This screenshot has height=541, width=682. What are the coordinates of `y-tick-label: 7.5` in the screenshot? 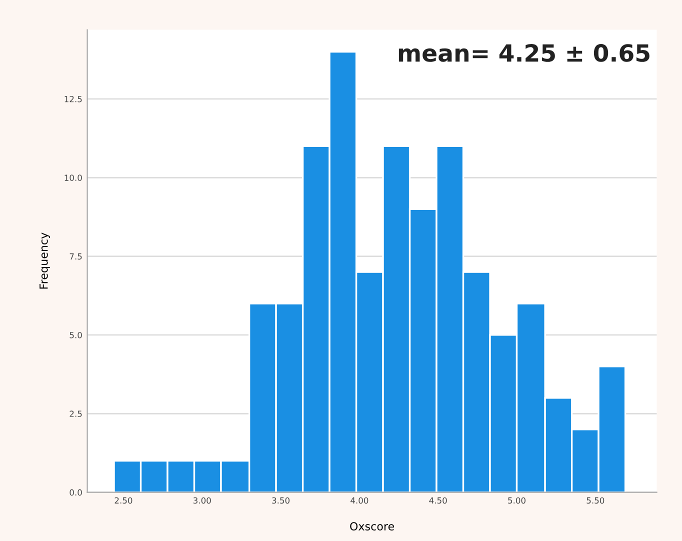 It's located at (76, 256).